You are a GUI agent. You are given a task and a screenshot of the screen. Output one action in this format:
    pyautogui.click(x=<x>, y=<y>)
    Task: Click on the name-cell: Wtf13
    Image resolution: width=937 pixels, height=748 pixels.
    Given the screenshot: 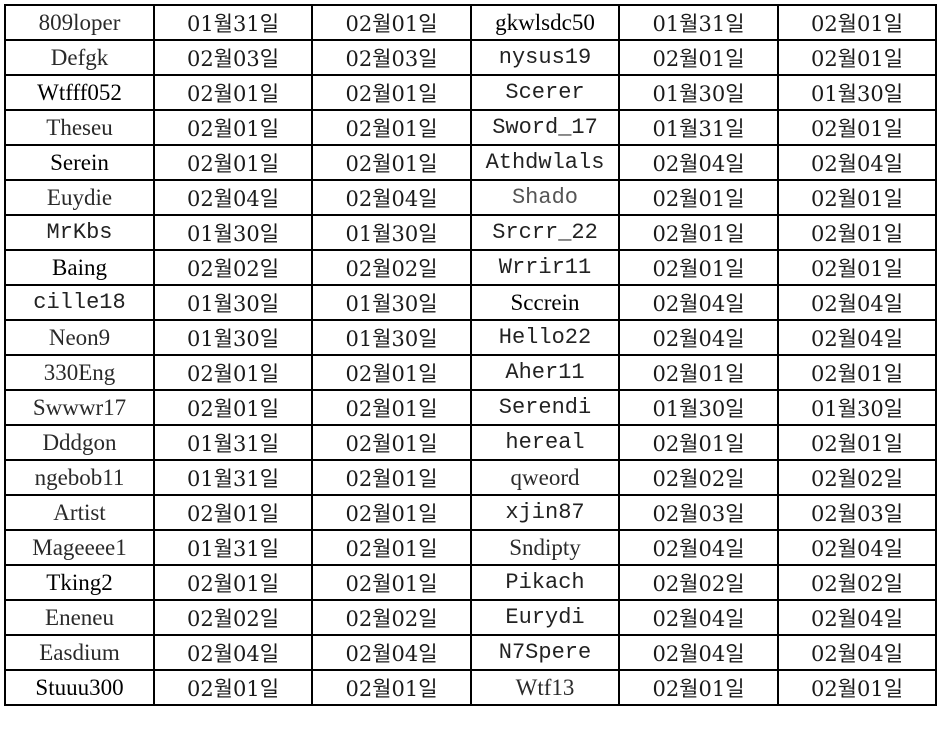 What is the action you would take?
    pyautogui.click(x=545, y=687)
    